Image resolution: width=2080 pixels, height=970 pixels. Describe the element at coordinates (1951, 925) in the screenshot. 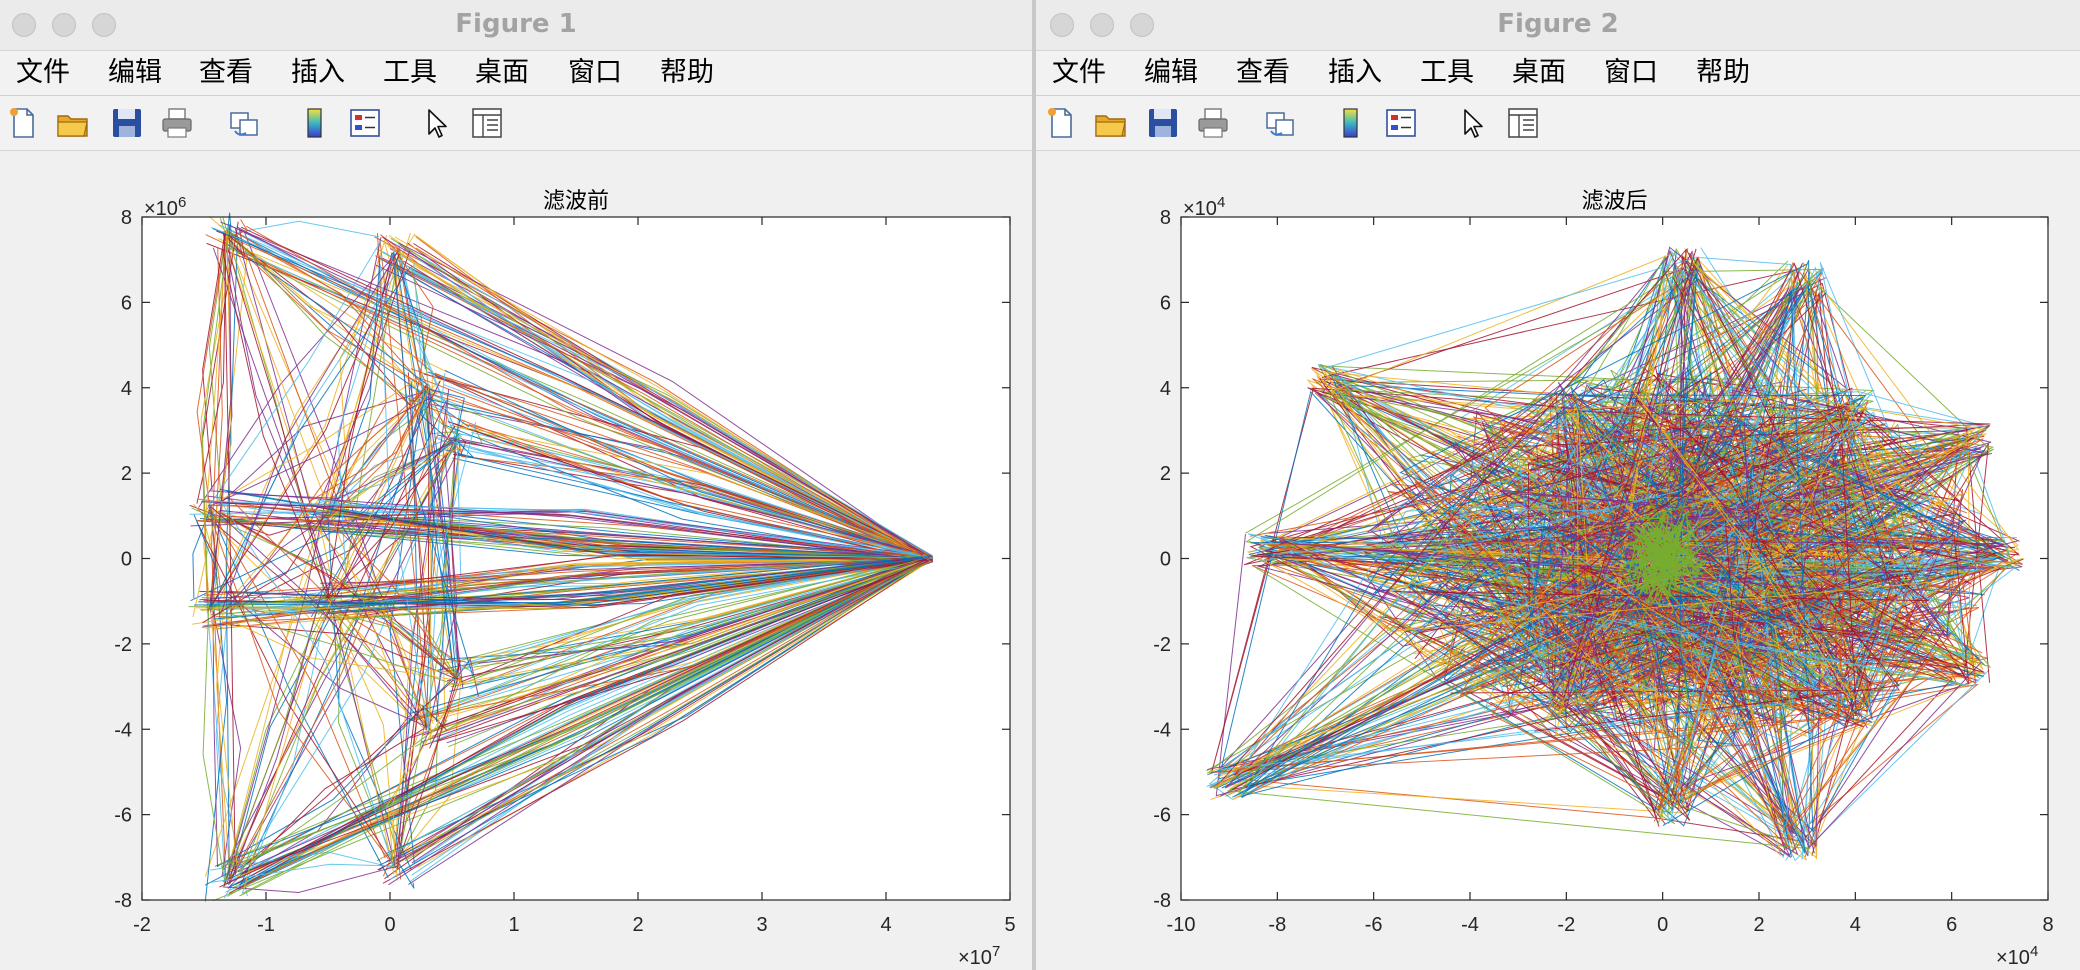

I see `x-tick-label: 6` at that location.